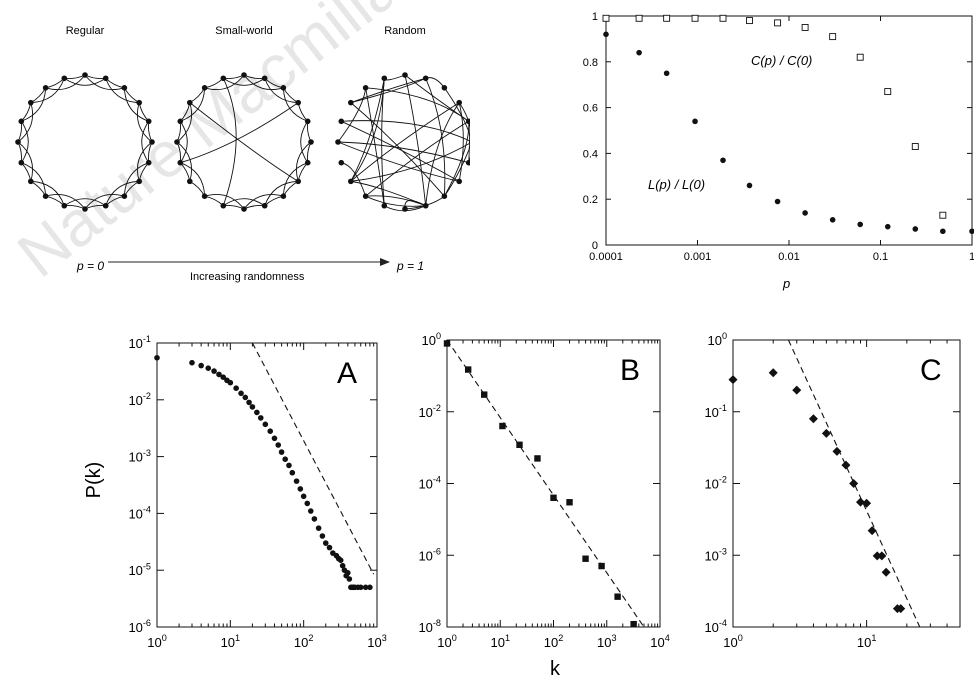 Image resolution: width=974 pixels, height=678 pixels. Describe the element at coordinates (590, 200) in the screenshot. I see `y-tick-label: 0.2` at that location.